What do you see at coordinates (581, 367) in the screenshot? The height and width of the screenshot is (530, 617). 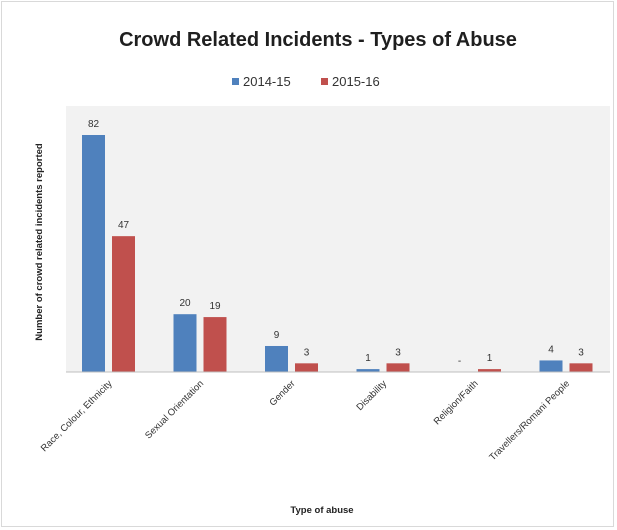 I see `bar-2015-16-travellers-romani-people` at bounding box center [581, 367].